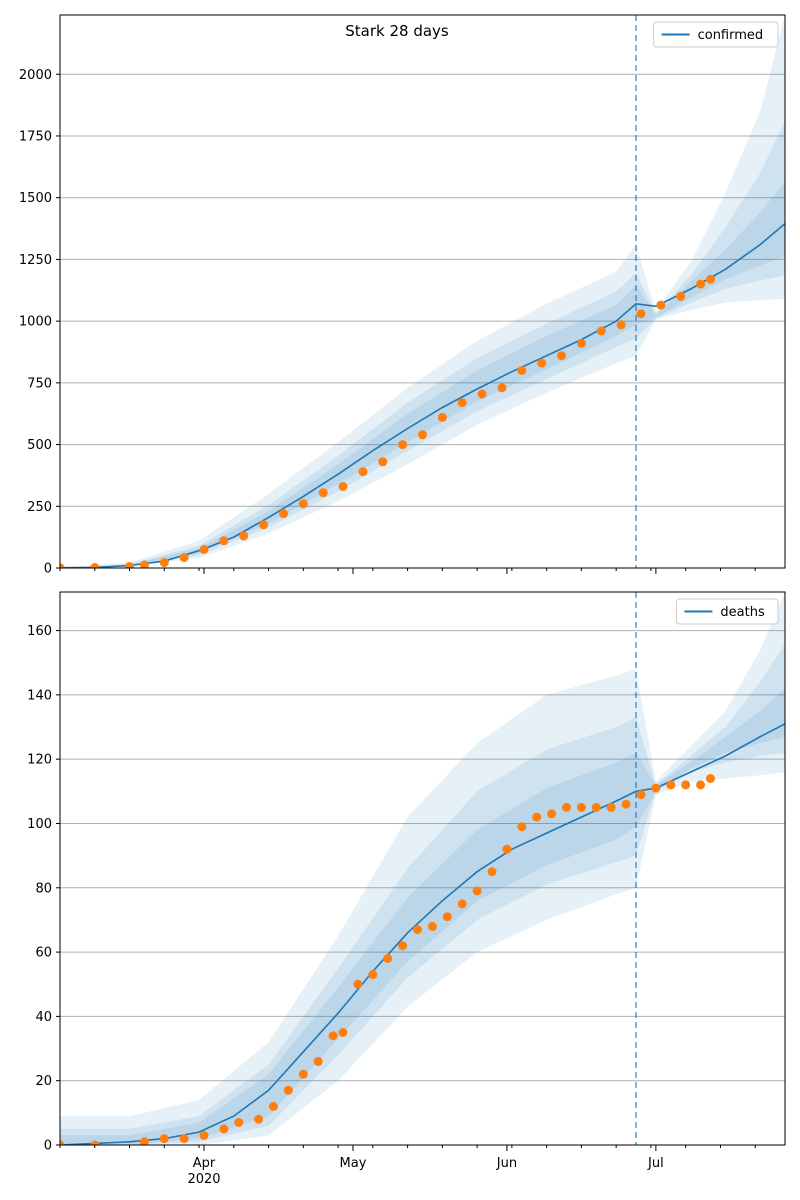 This screenshot has width=800, height=1200. What do you see at coordinates (39, 631) in the screenshot?
I see `y-tick-label: 160` at bounding box center [39, 631].